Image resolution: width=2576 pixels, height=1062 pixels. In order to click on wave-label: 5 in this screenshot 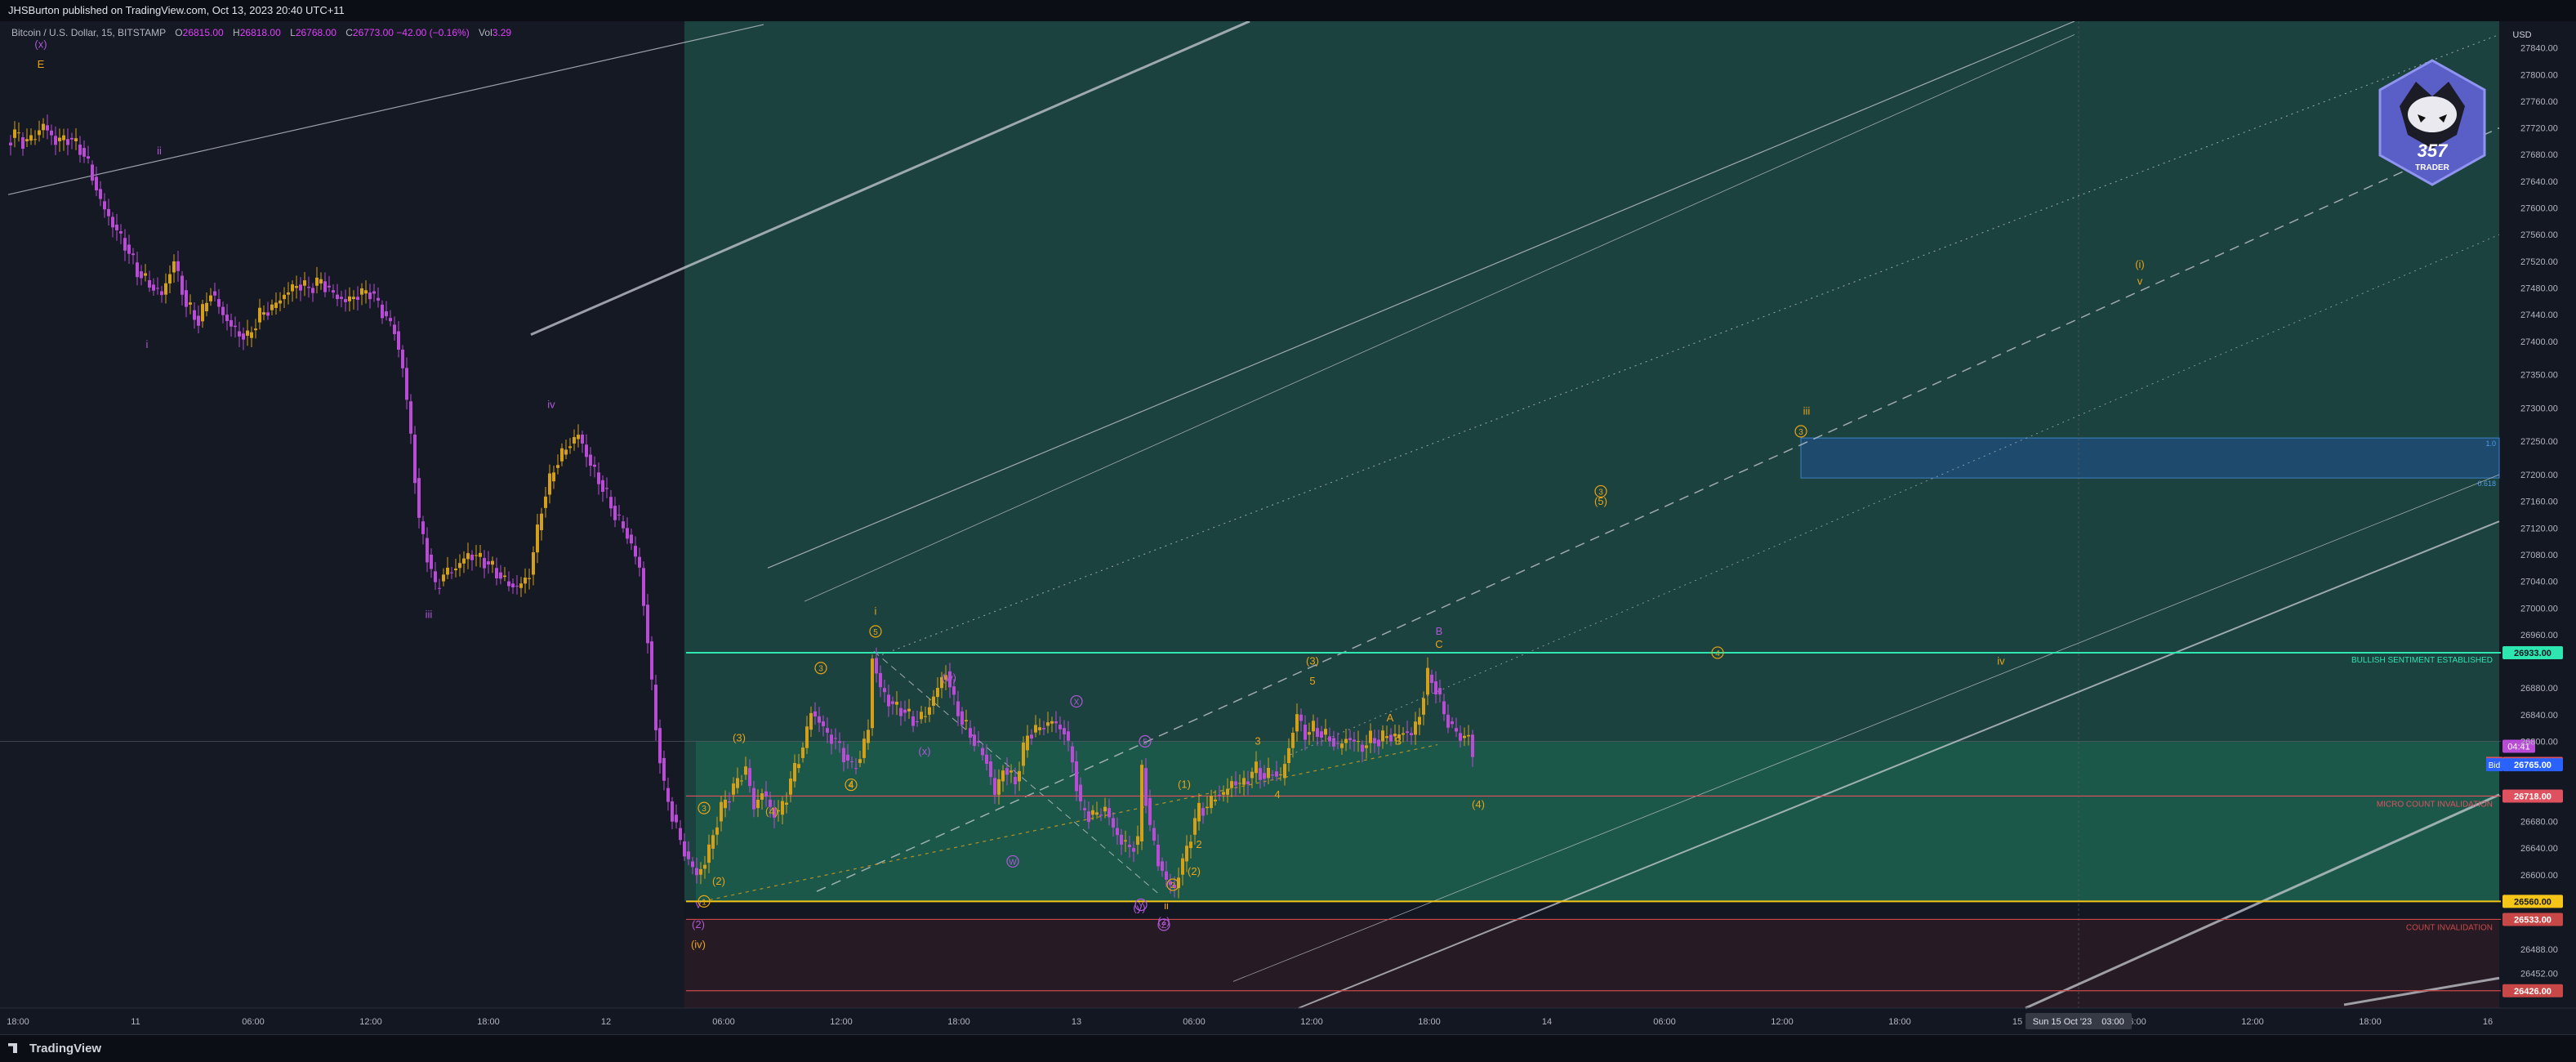, I will do `click(1312, 681)`.